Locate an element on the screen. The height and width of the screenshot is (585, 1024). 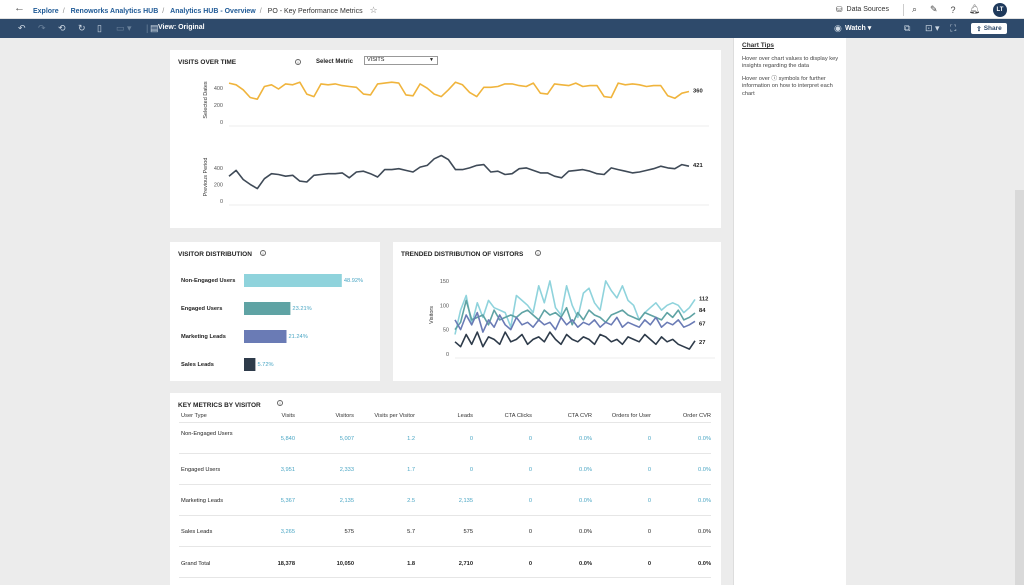
row-label: Engaged Users is located at coordinates (201, 470).